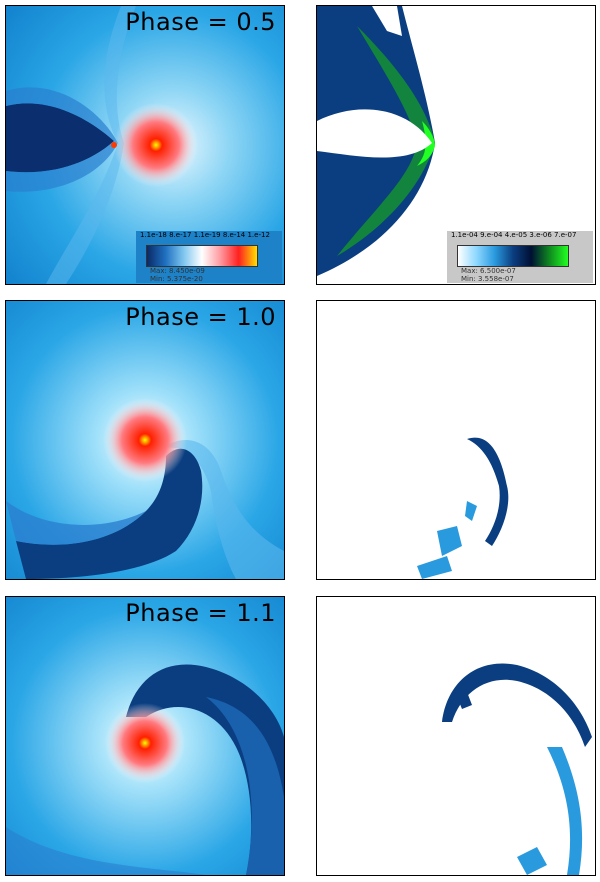 The width and height of the screenshot is (600, 882). What do you see at coordinates (487, 279) in the screenshot?
I see `colorbar-min: Min: 3.558e-07` at bounding box center [487, 279].